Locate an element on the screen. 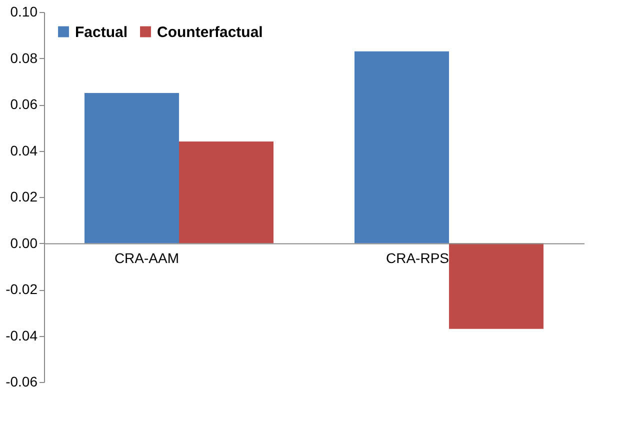  x-tick-label: CRA-RPS is located at coordinates (417, 258).